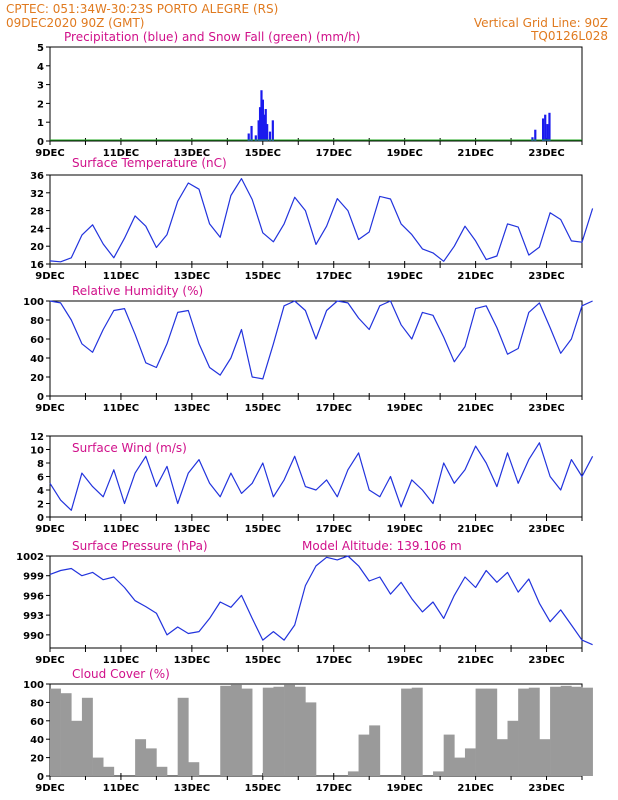  What do you see at coordinates (475, 408) in the screenshot?
I see `rh-xtick-label: 21DEC` at bounding box center [475, 408].